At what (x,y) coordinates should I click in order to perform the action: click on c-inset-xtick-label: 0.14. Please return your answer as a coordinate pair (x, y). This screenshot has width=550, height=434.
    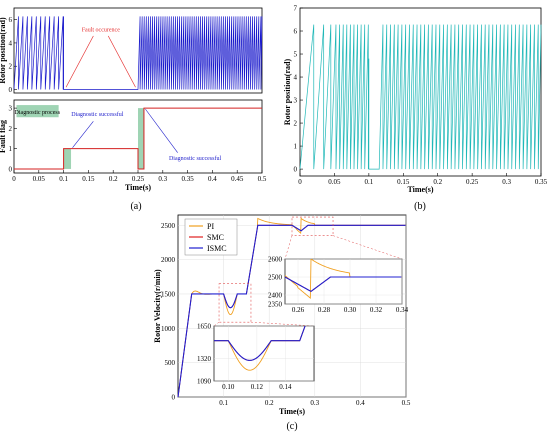
    Looking at the image, I should click on (285, 387).